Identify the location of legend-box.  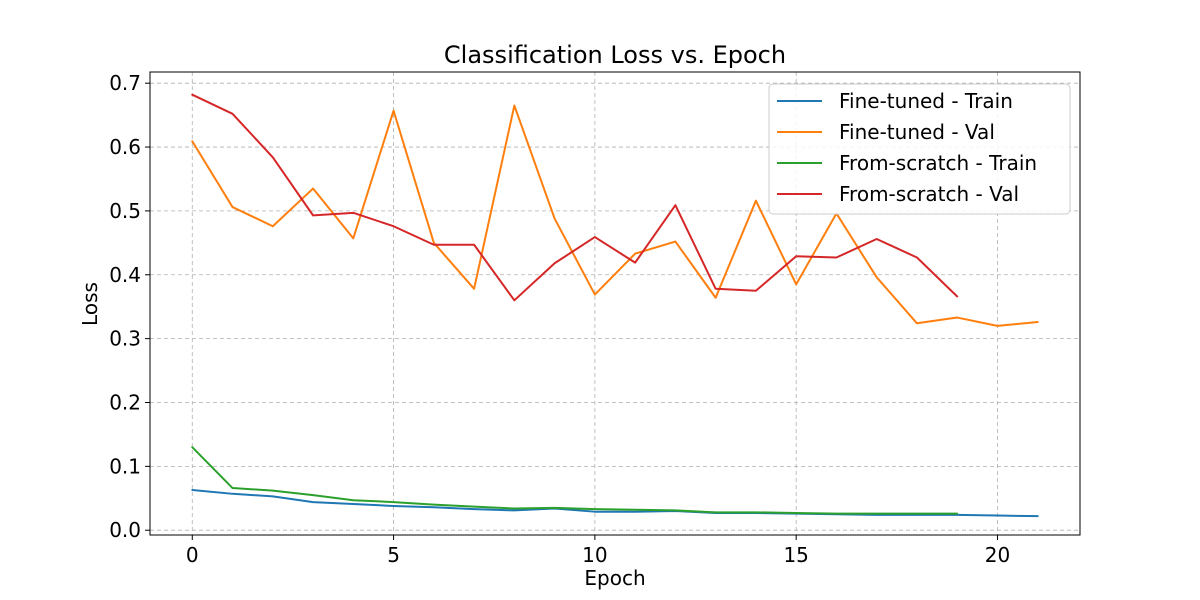
(919, 149).